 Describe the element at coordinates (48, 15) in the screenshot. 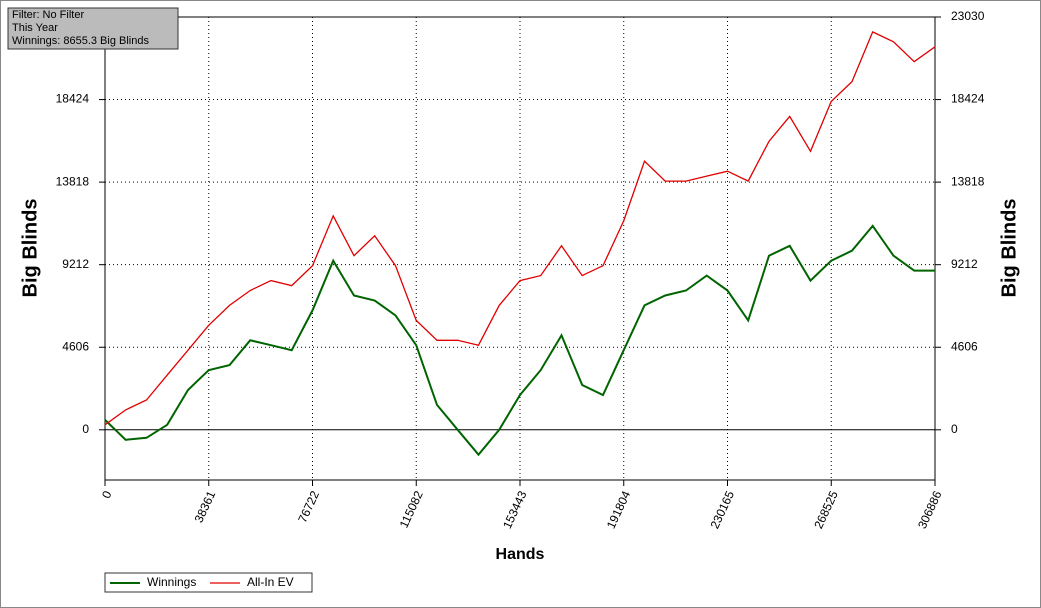

I see `info-text: Filter: No Filter` at that location.